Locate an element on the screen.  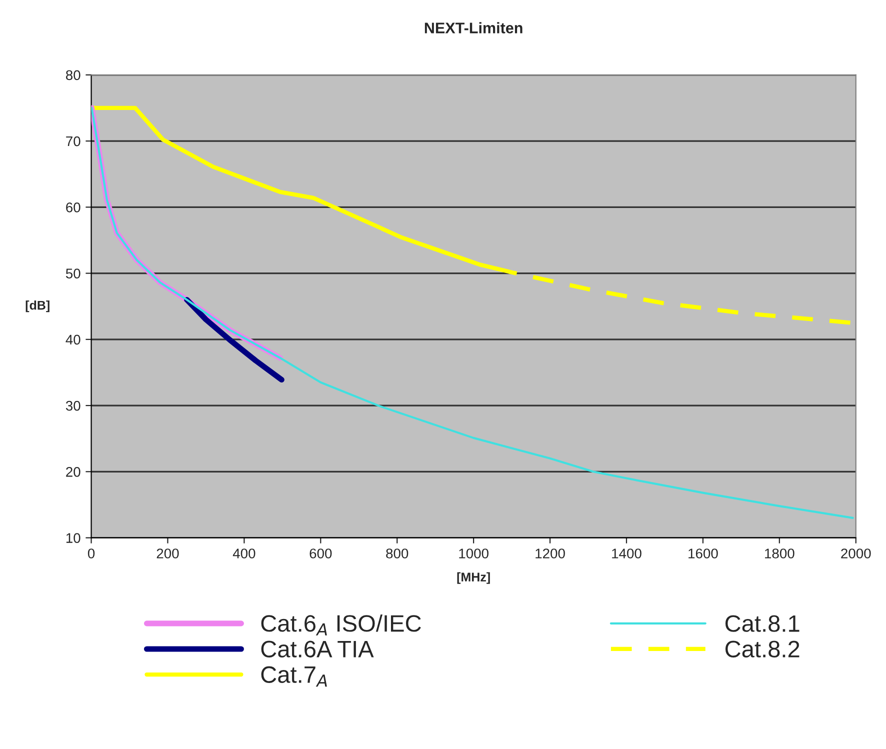
x-tick-label: 0 is located at coordinates (91, 553).